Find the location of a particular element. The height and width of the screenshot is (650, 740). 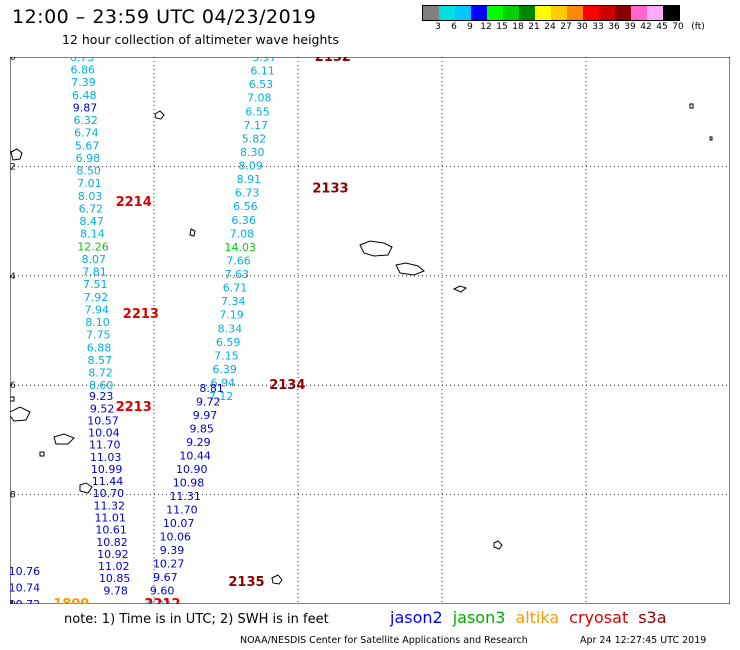

swh-value: 6.59 is located at coordinates (228, 342).